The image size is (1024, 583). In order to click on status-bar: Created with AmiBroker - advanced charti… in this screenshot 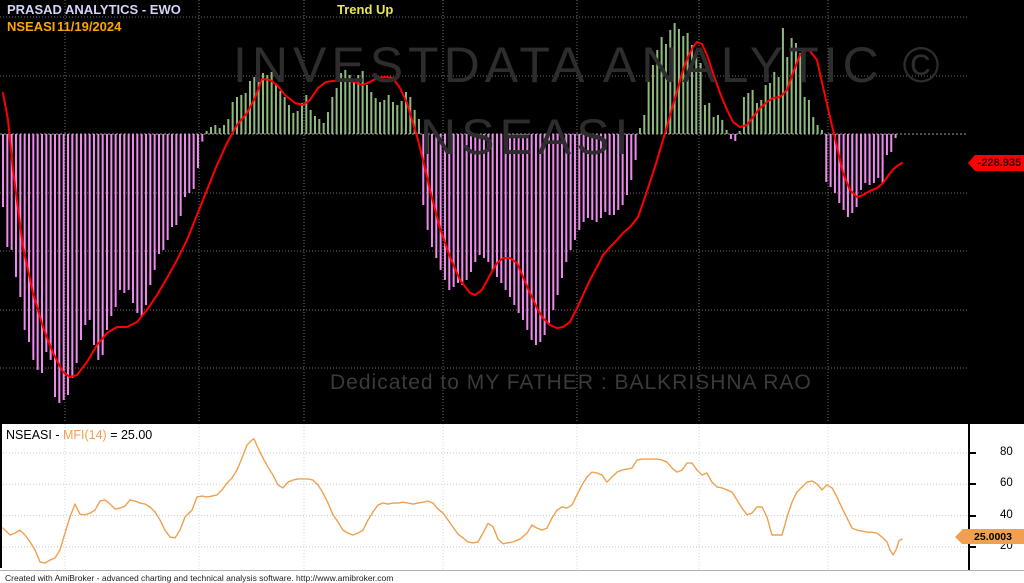, I will do `click(512, 576)`.